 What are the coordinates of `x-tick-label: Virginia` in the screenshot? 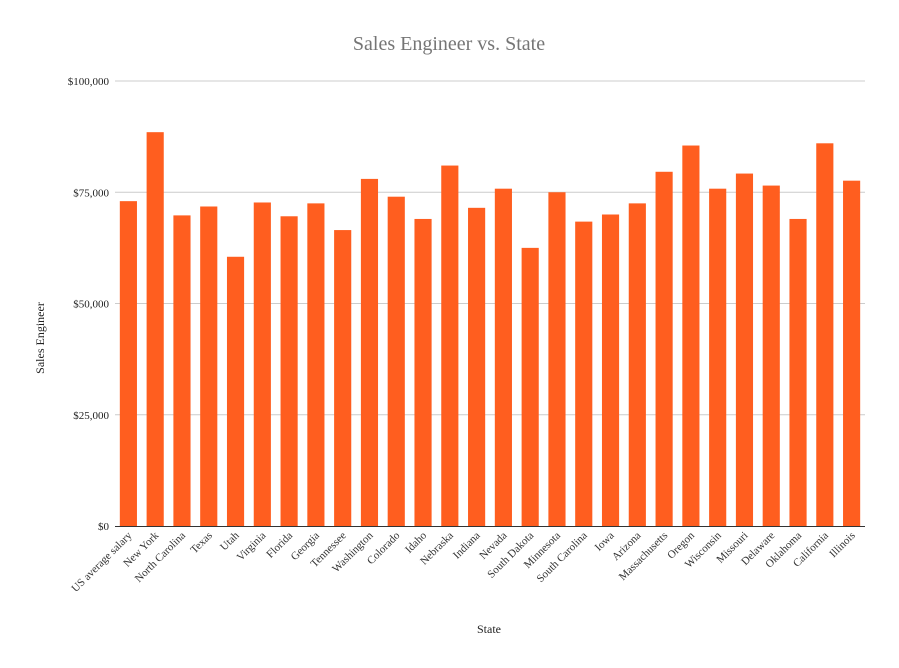 It's located at (252, 547).